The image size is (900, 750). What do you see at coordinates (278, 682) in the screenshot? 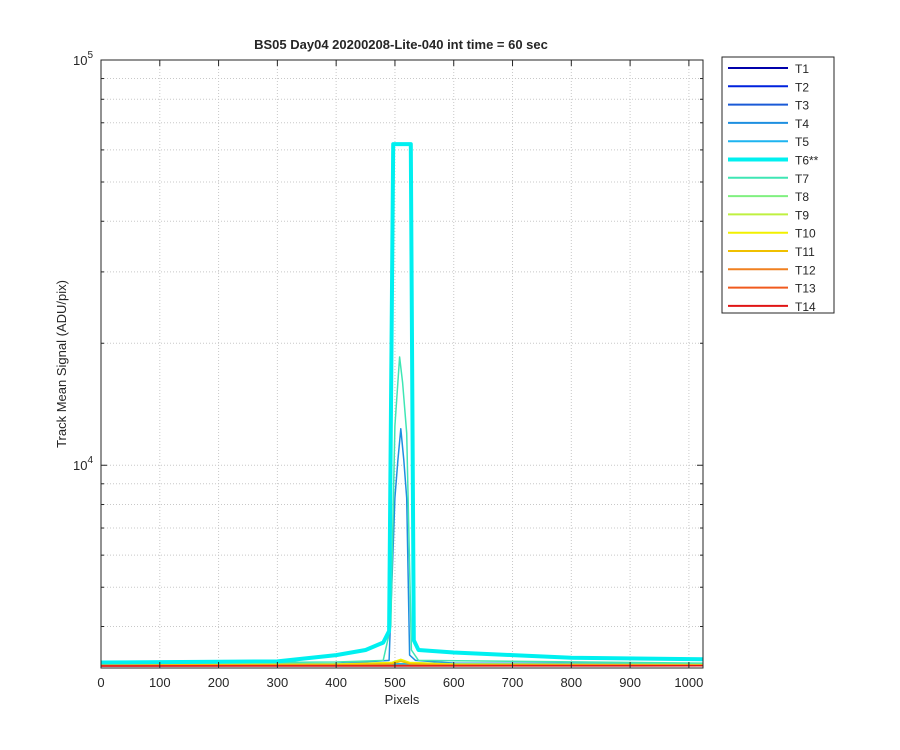
I see `x-tick-label: 300` at bounding box center [278, 682].